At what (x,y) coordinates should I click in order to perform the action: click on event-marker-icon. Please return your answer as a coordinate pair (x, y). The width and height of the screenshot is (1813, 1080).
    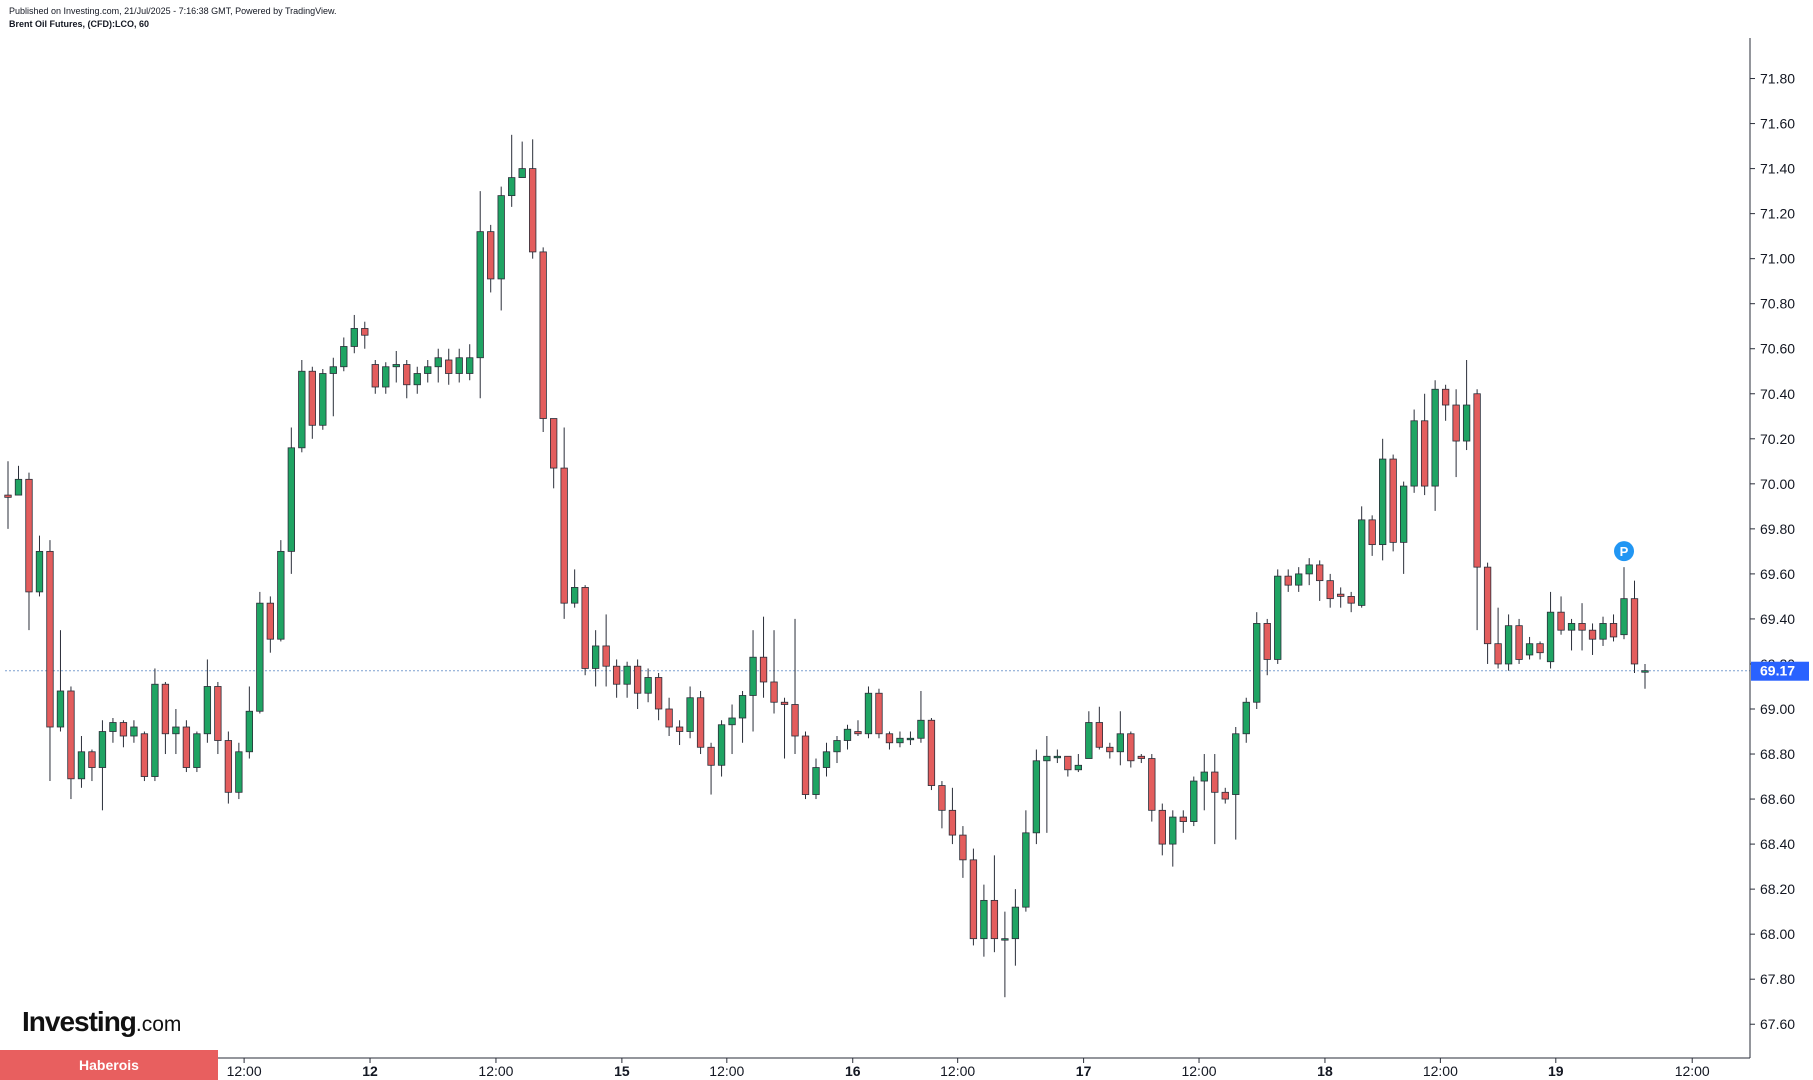
    Looking at the image, I should click on (1624, 551).